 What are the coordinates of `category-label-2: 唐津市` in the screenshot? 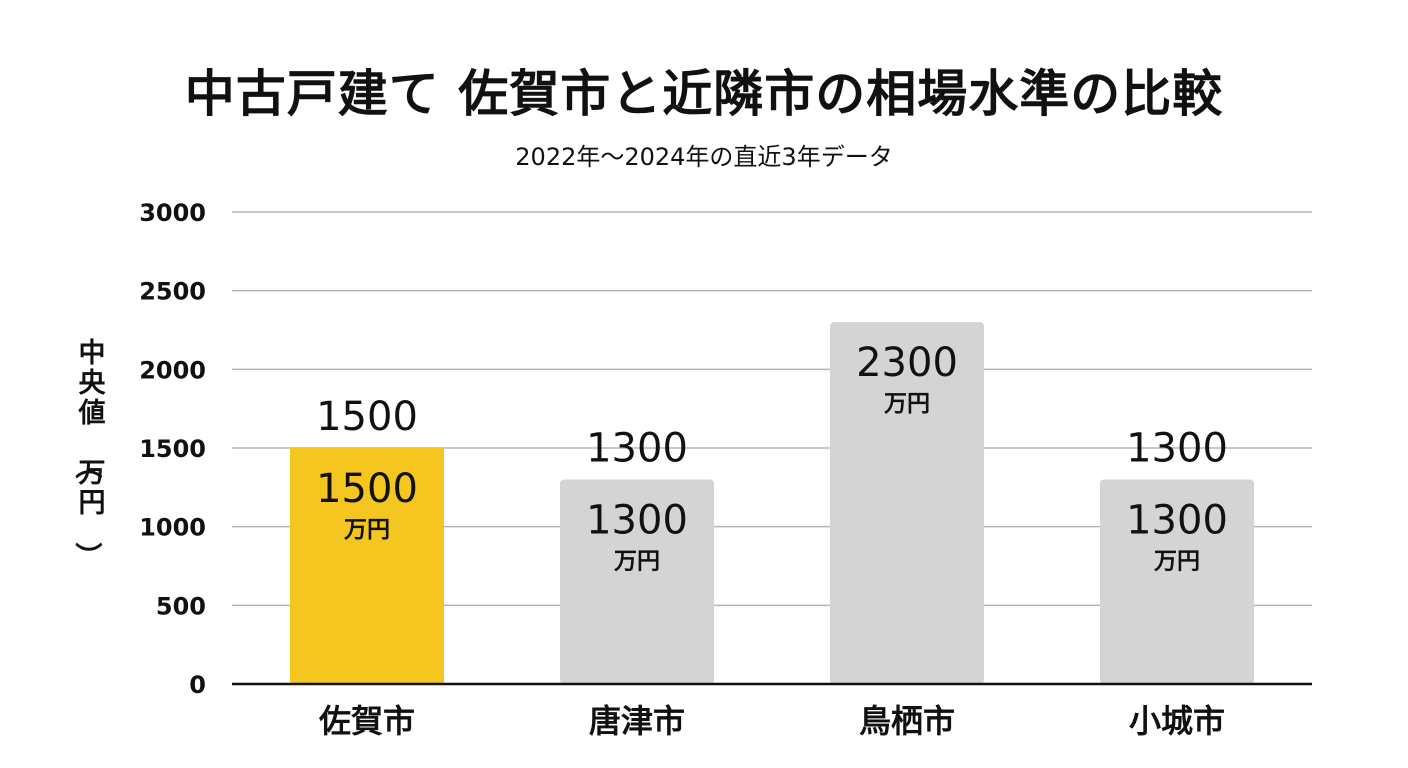 It's located at (637, 721).